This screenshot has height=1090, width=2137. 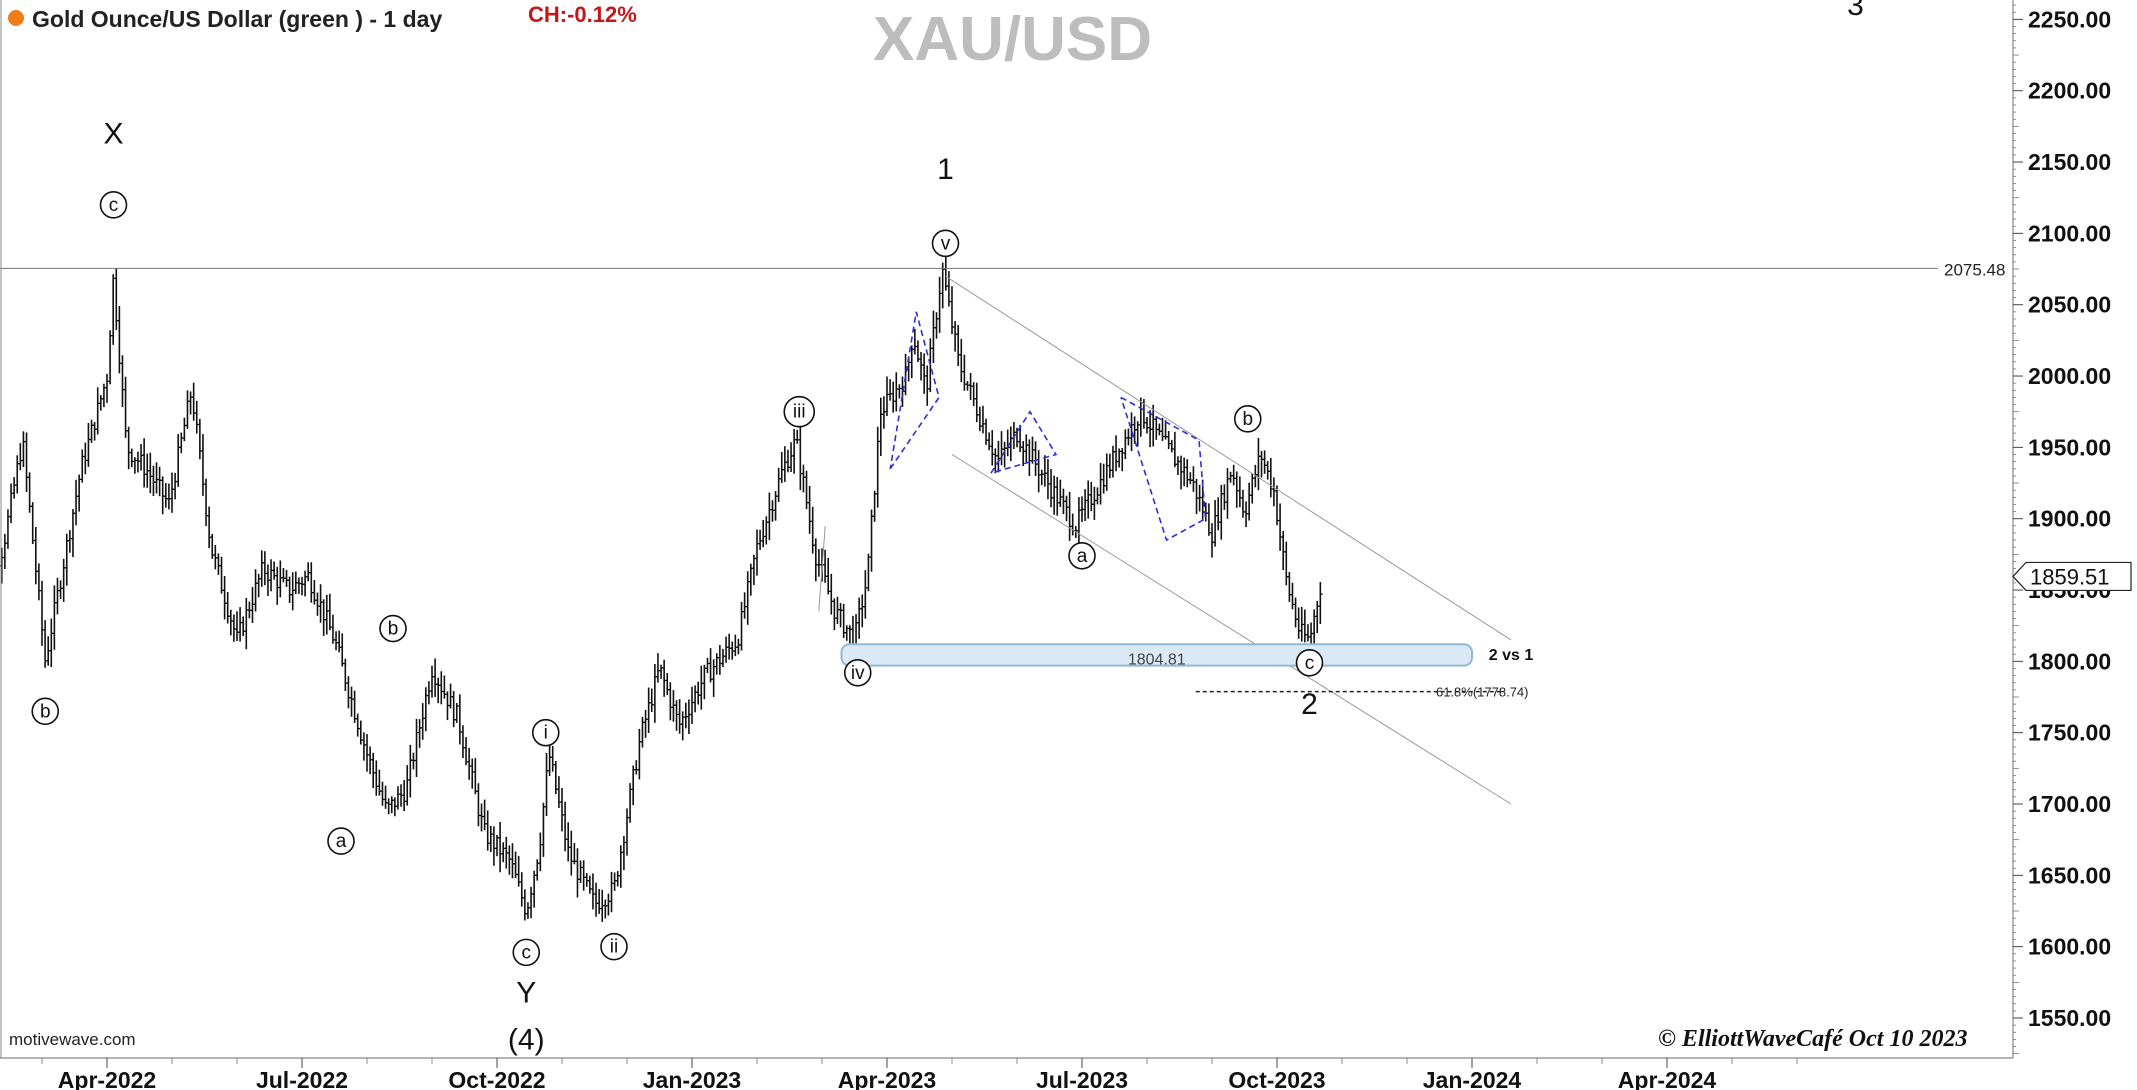 I want to click on wave-label-text: iii, so click(x=799, y=412).